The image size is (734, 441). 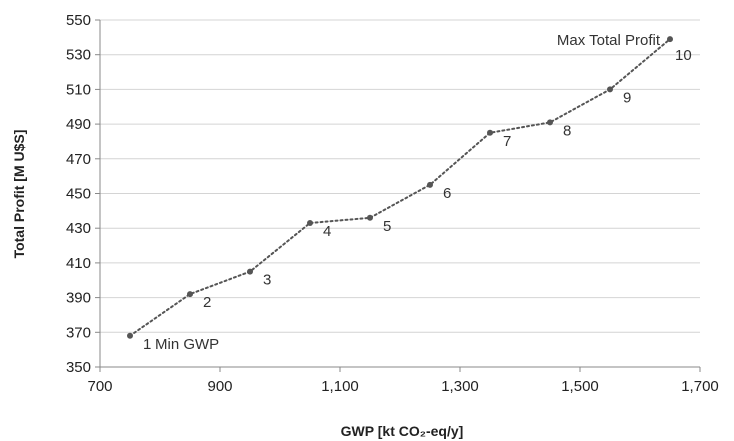 I want to click on y-tick-label: 450, so click(x=78, y=194).